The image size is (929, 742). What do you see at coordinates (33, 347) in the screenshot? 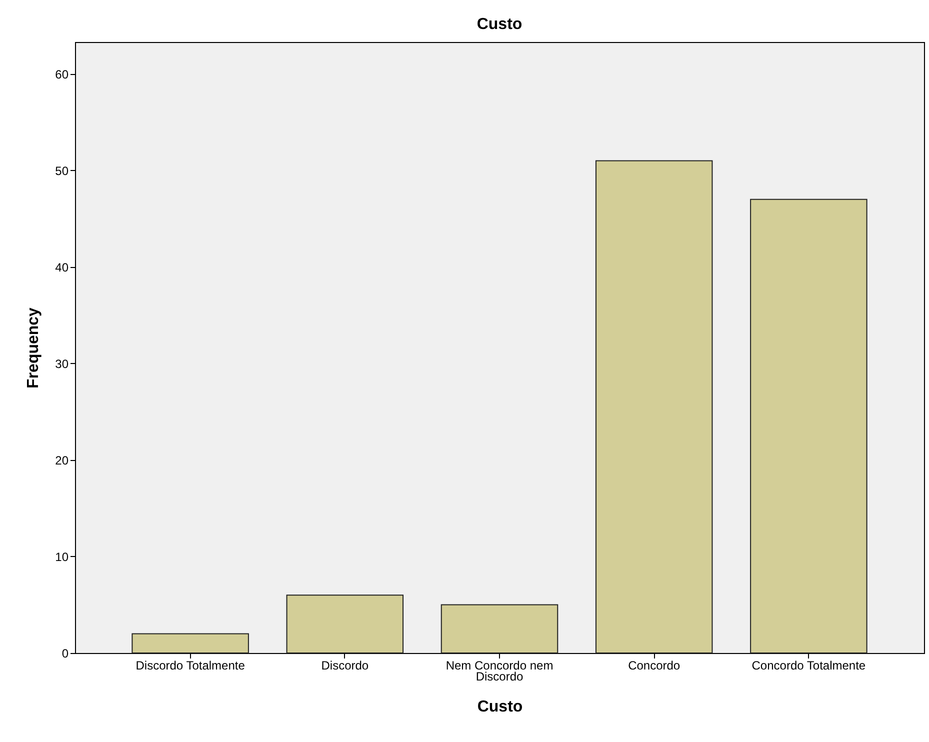
I see `y-axis-title: Frequency` at bounding box center [33, 347].